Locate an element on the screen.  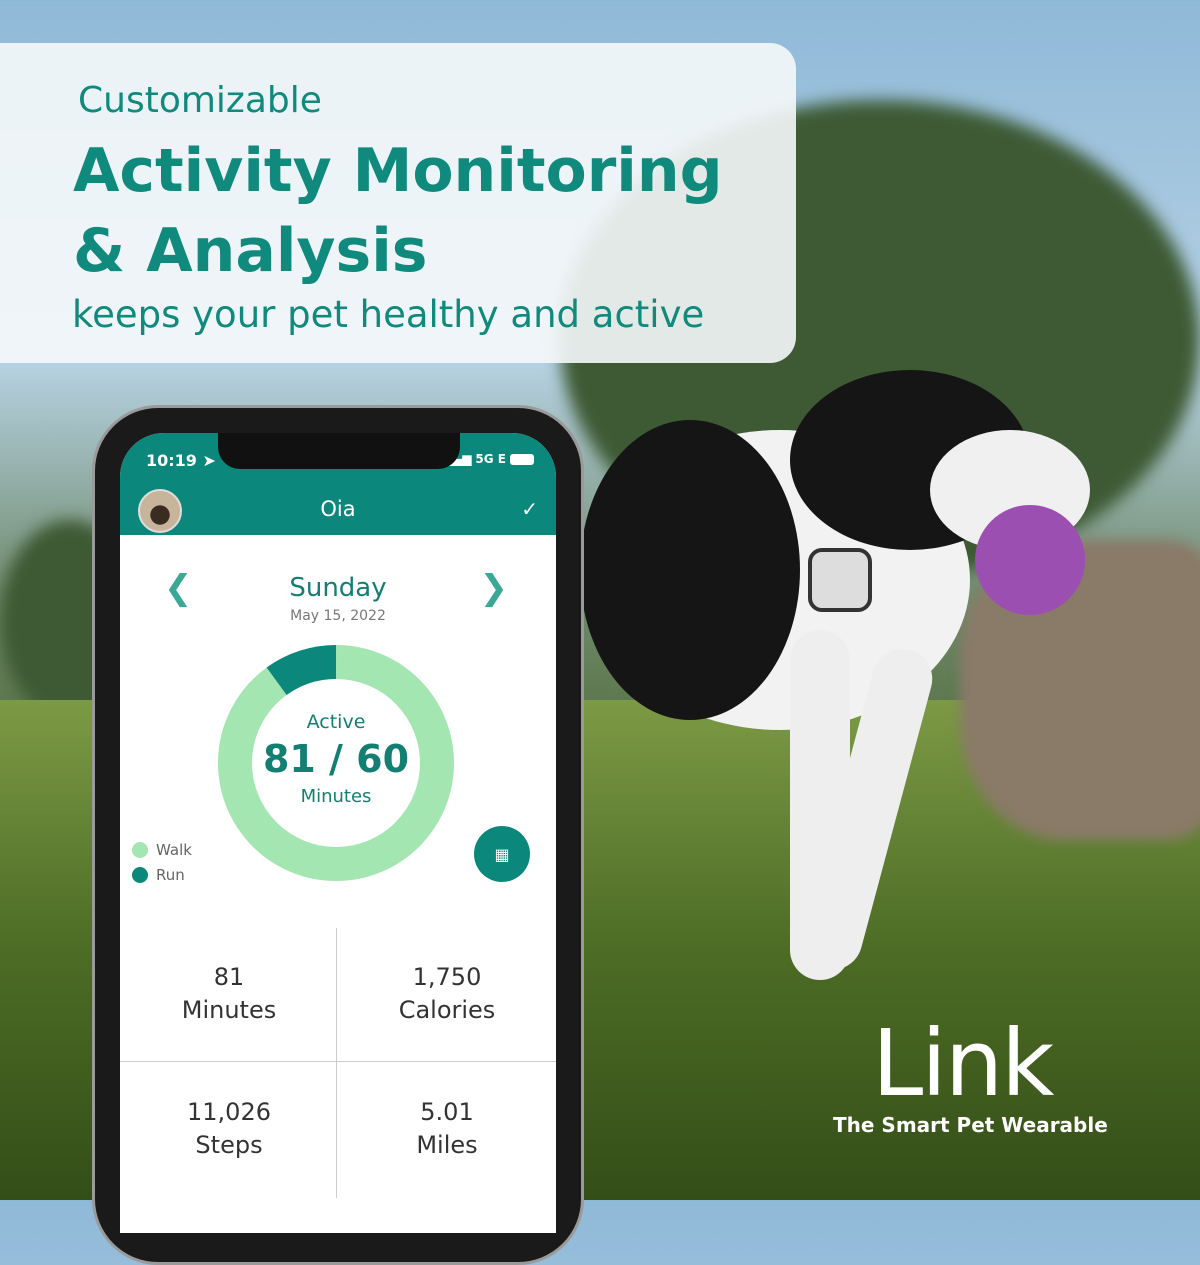
battery-icon is located at coordinates (522, 459).